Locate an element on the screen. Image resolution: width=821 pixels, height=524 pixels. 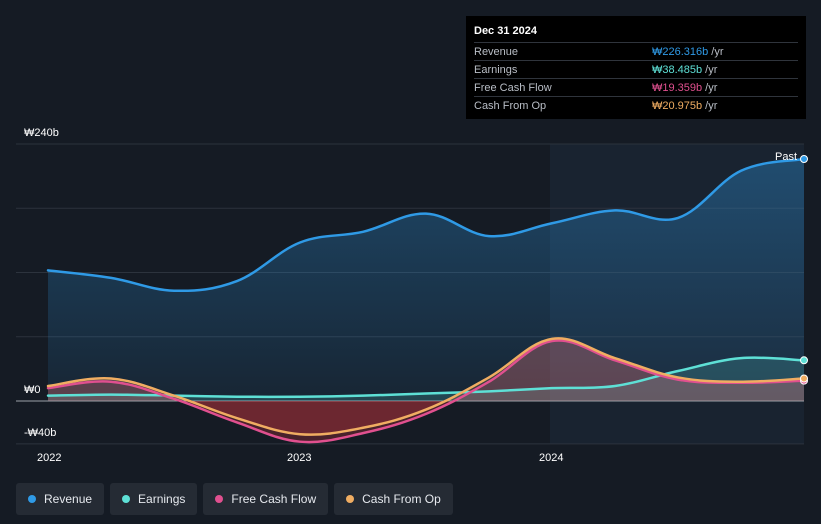
tooltip-label: Earnings is located at coordinates (496, 69).